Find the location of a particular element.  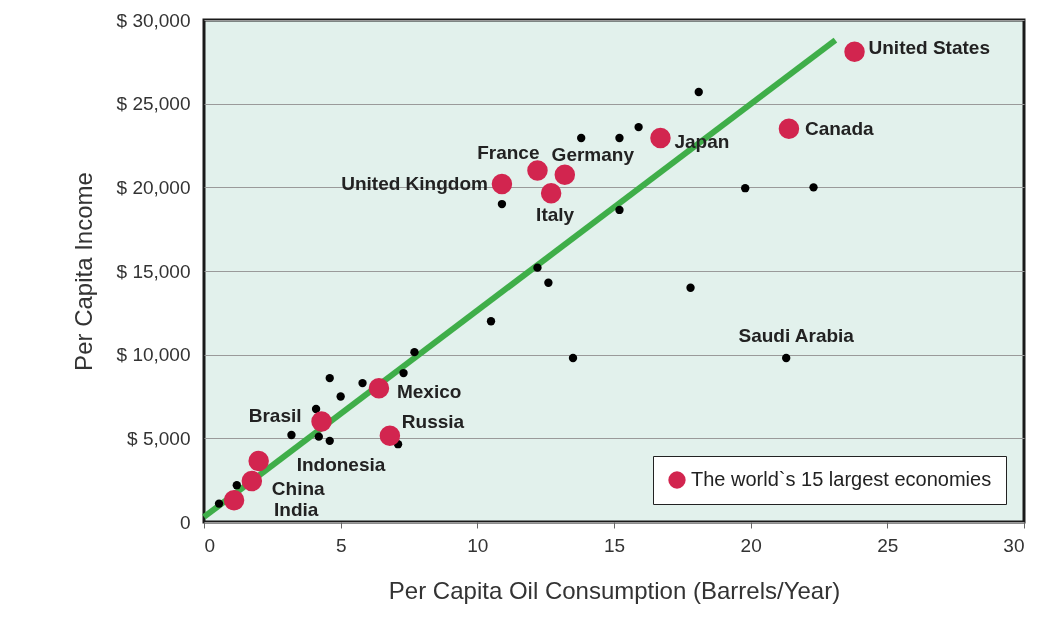

annotation: Italy is located at coordinates (555, 215).